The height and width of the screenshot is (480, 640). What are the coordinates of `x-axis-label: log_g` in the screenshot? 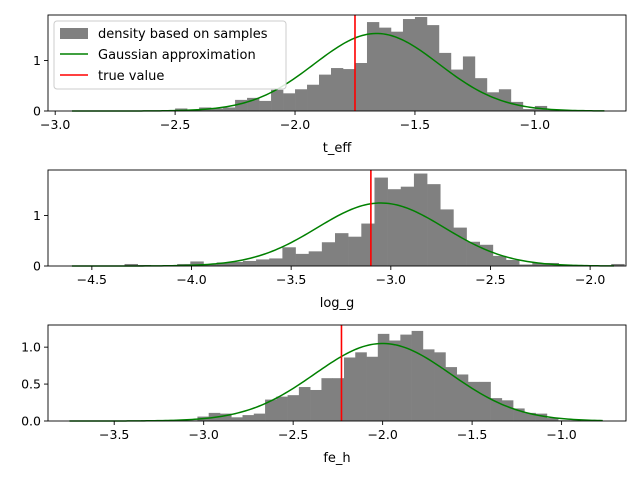 It's located at (337, 303).